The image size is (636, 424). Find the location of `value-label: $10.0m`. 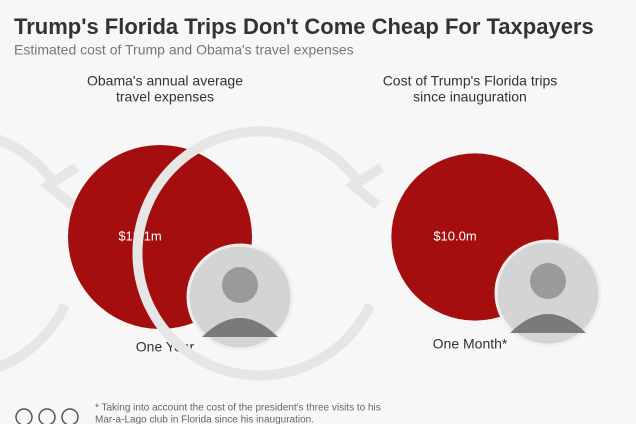

value-label: $10.0m is located at coordinates (454, 235).